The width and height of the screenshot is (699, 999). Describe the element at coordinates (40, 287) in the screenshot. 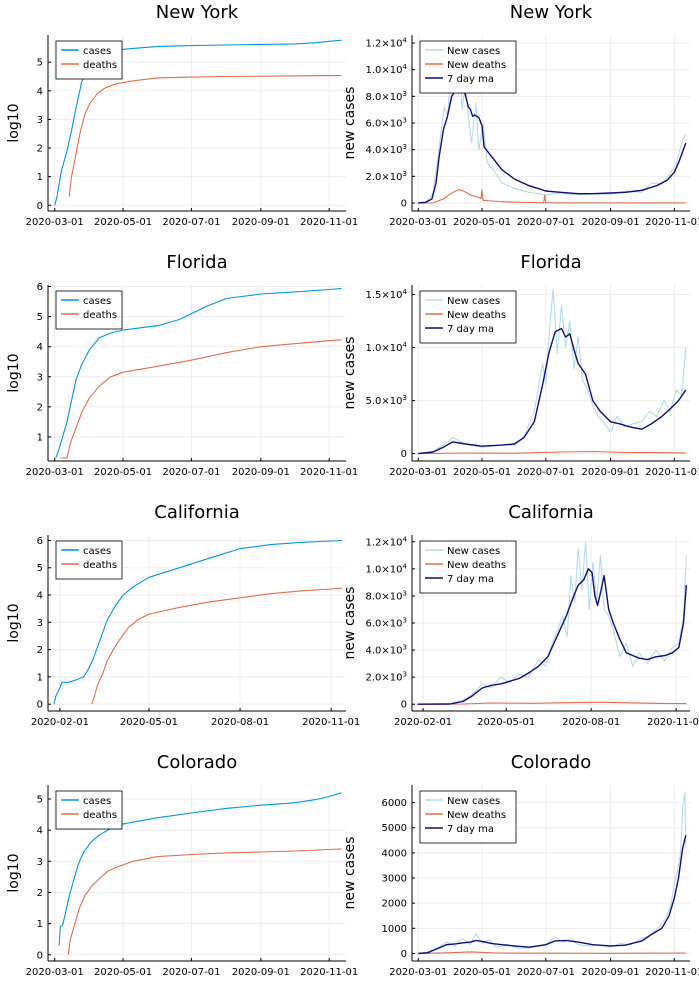

I see `y-tick-label: 6` at that location.